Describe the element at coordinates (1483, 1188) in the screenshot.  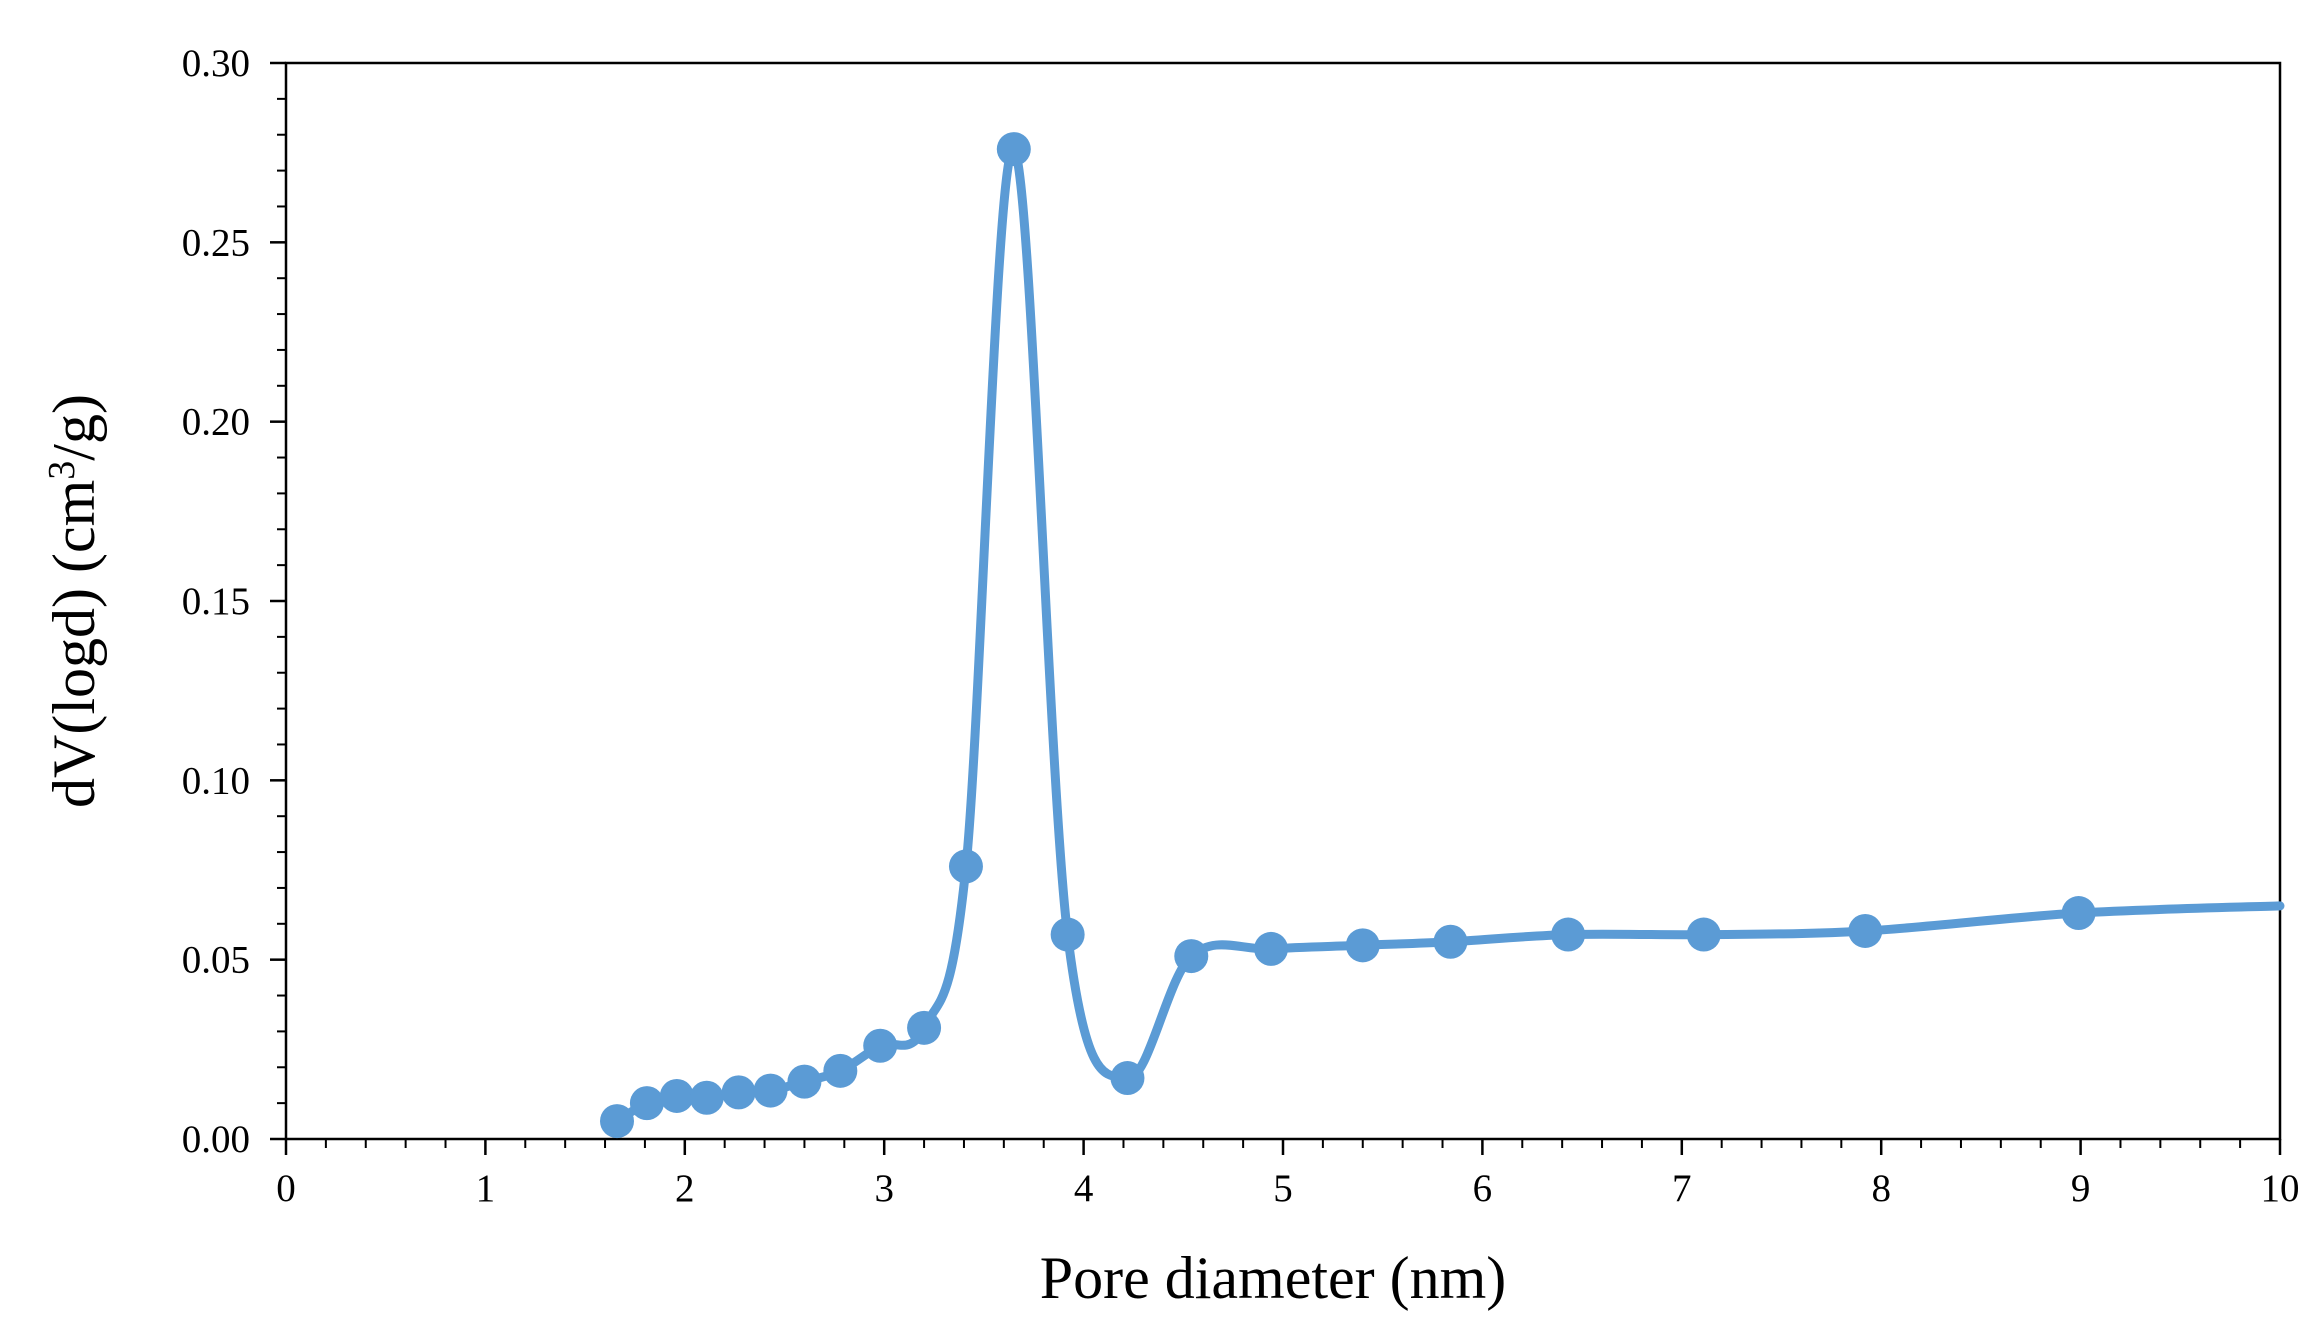
I see `x-tick-label: 6` at that location.